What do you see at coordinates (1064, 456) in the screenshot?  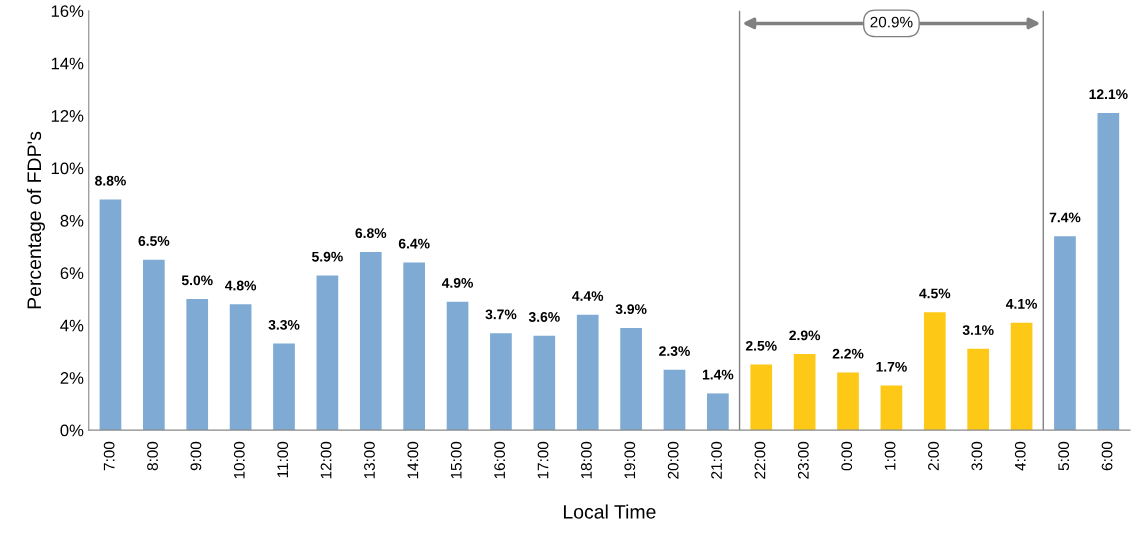 I see `x-tick-label: 5:00` at bounding box center [1064, 456].